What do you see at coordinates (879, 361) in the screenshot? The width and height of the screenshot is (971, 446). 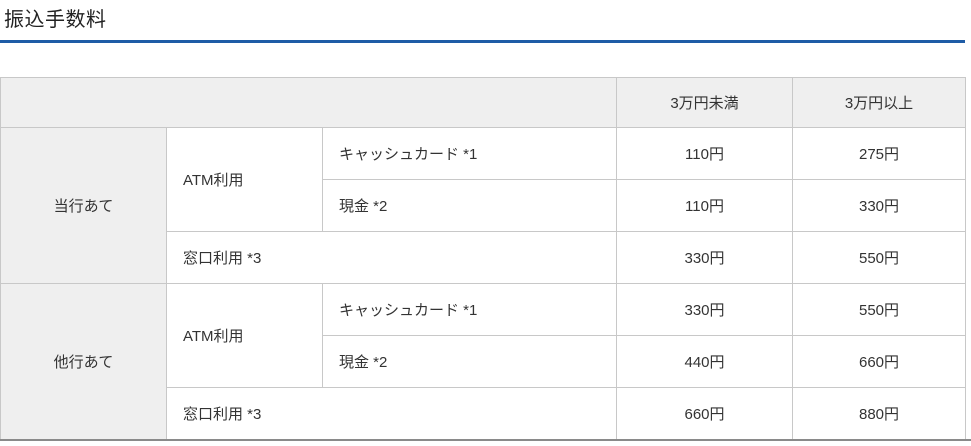 I see `fee-over-30k: 660円` at bounding box center [879, 361].